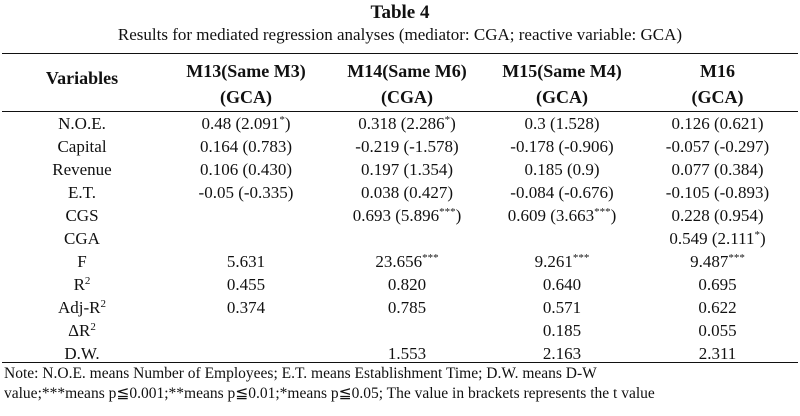  I want to click on table-cell: 0.374, so click(246, 307).